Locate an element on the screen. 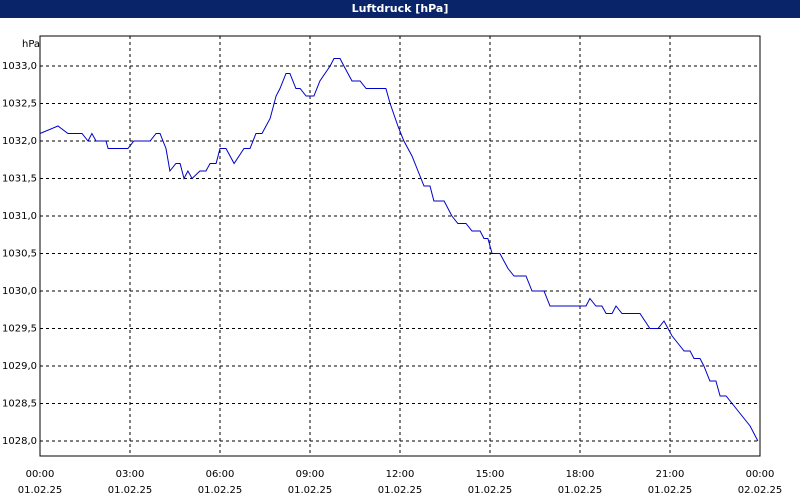  y-tick-label: 1032,0 is located at coordinates (19, 141).